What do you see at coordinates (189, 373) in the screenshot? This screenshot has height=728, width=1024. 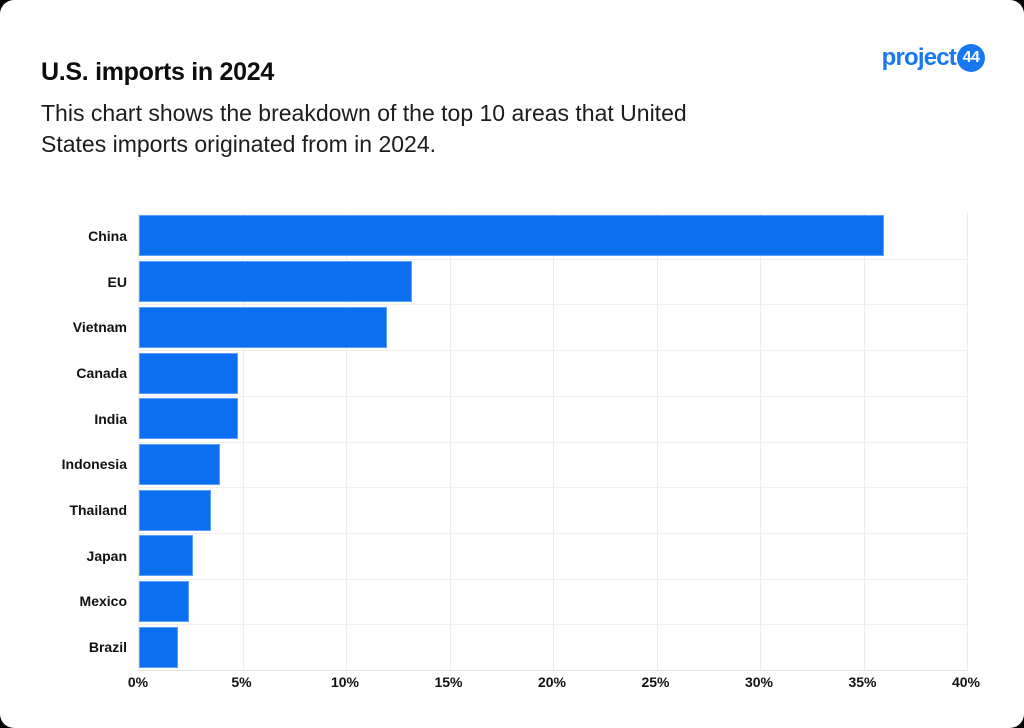 I see `bar-canada` at bounding box center [189, 373].